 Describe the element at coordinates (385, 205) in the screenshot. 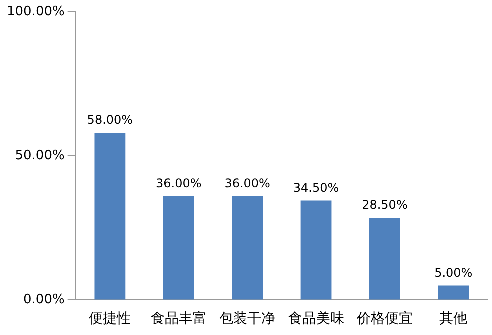

I see `data-label: 28.50%` at that location.